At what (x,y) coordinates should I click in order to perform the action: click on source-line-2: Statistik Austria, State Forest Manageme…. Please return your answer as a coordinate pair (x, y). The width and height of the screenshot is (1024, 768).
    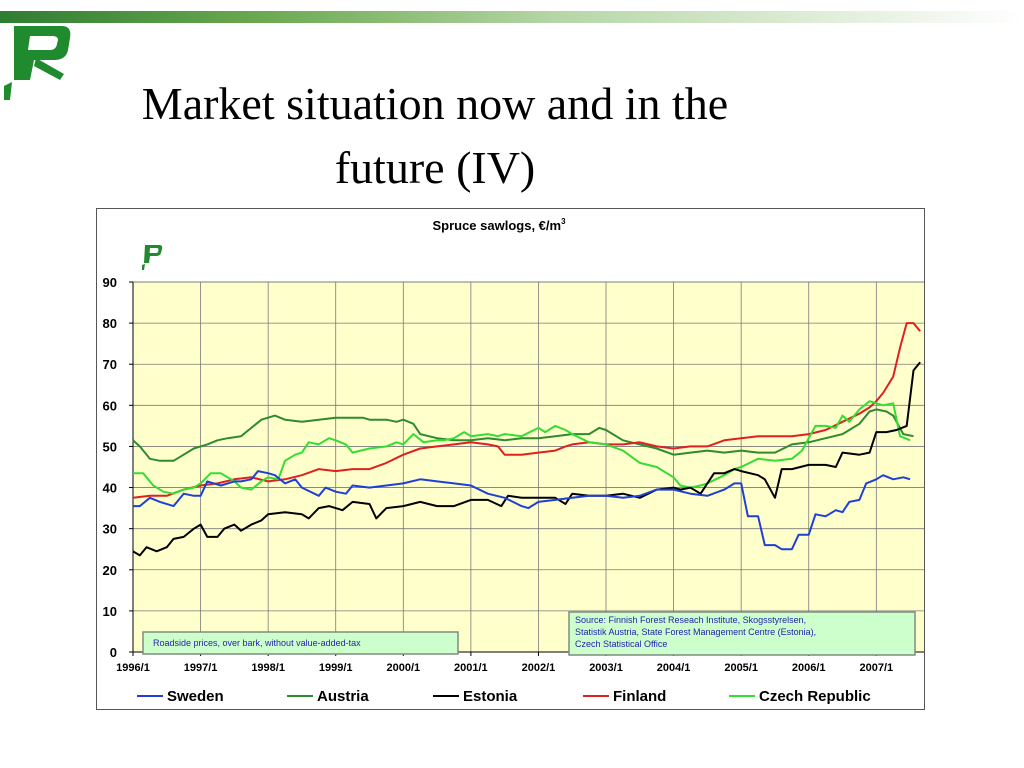
    Looking at the image, I should click on (695, 632).